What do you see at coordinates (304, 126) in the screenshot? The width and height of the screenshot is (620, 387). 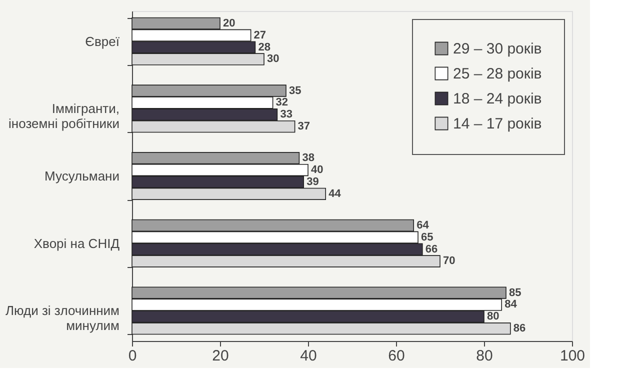 I see `data-label: 37` at bounding box center [304, 126].